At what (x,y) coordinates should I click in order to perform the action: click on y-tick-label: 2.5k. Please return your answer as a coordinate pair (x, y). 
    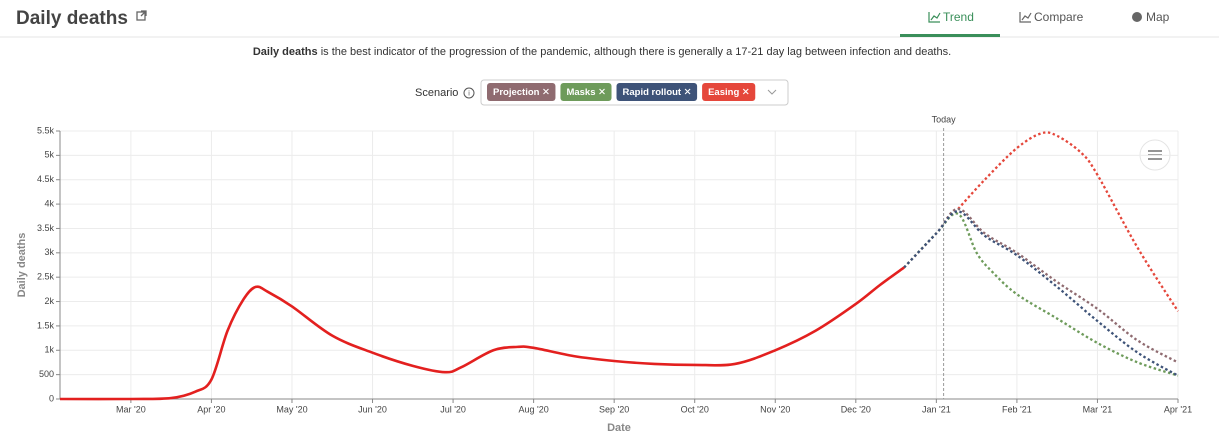
    Looking at the image, I should click on (46, 277).